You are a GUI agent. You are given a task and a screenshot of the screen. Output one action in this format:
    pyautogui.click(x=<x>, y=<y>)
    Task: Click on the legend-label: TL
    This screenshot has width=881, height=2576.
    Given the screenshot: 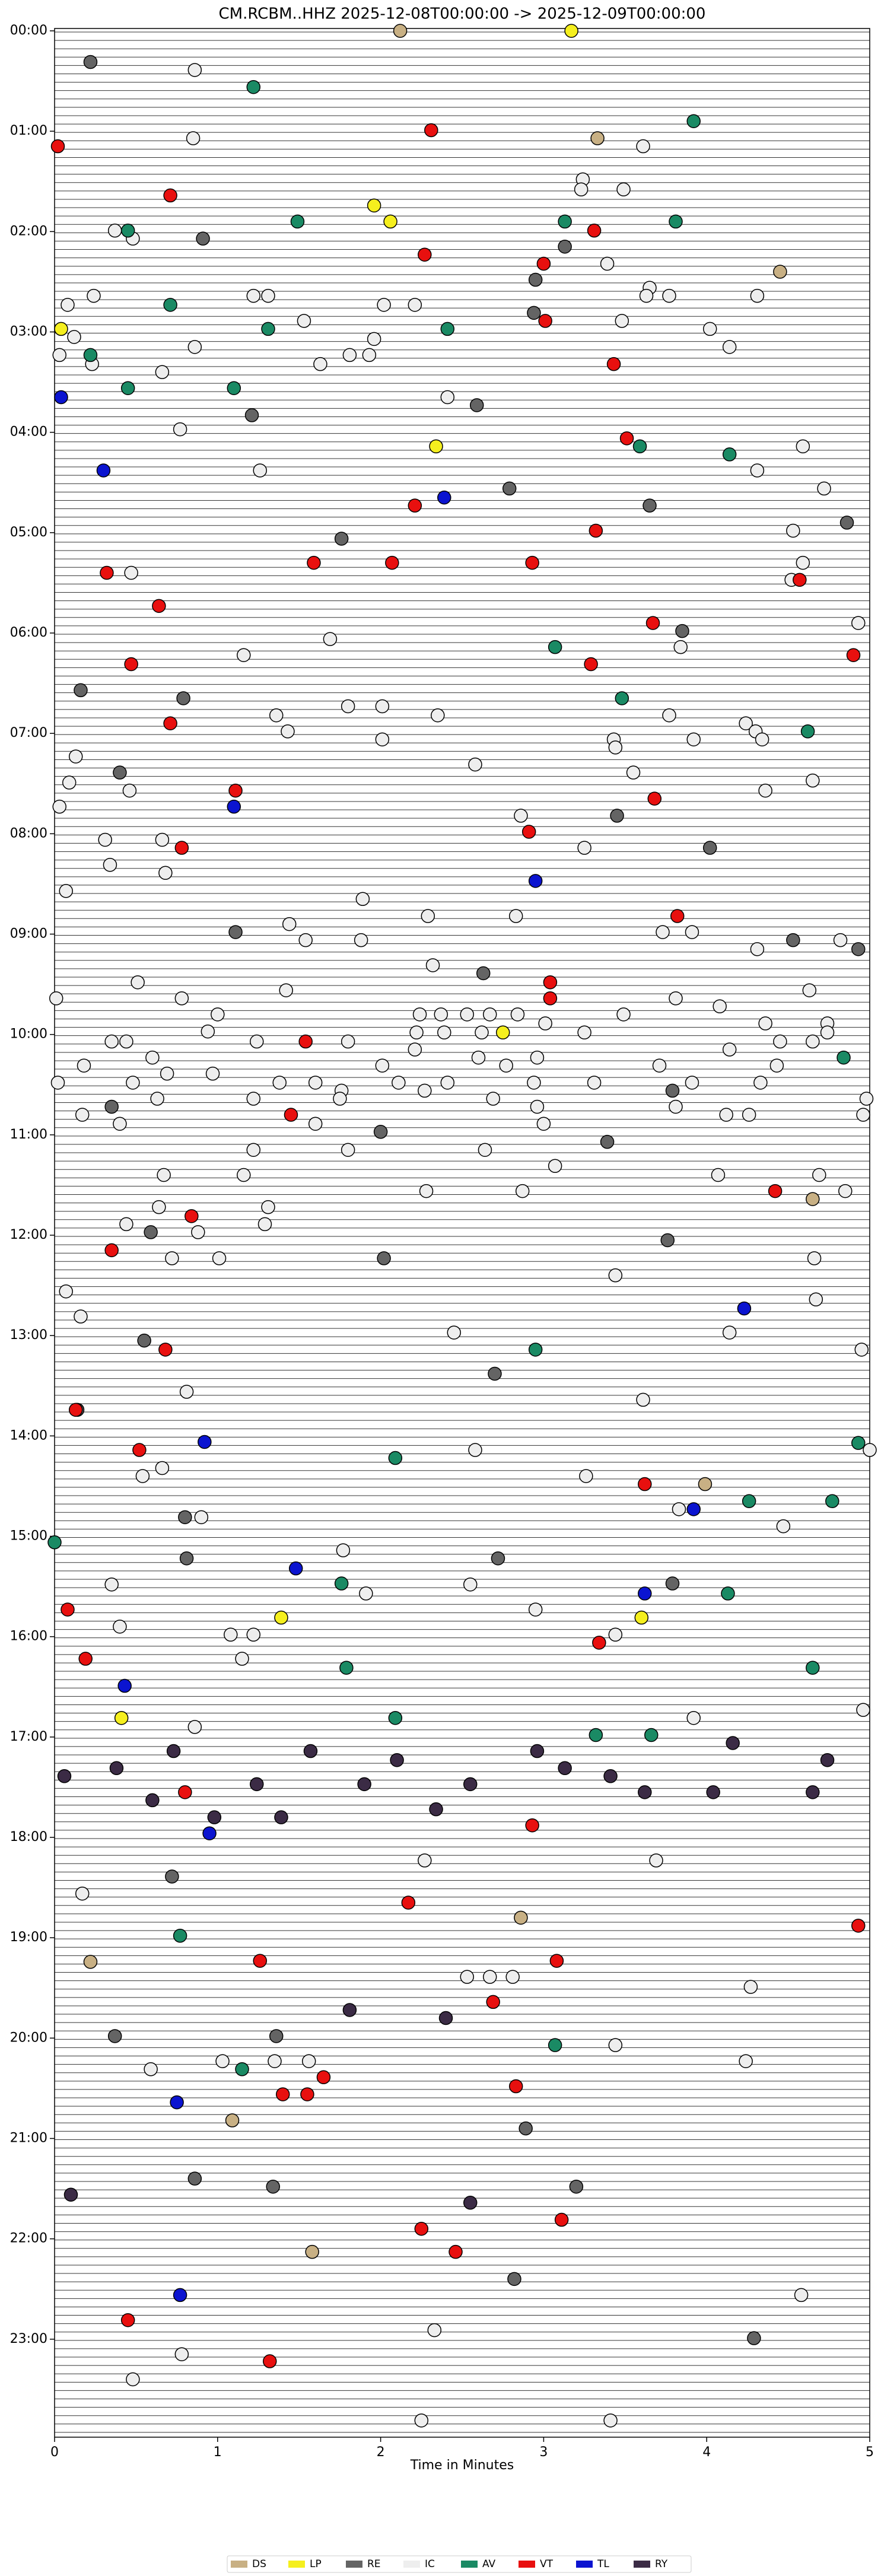 What is the action you would take?
    pyautogui.click(x=603, y=2564)
    